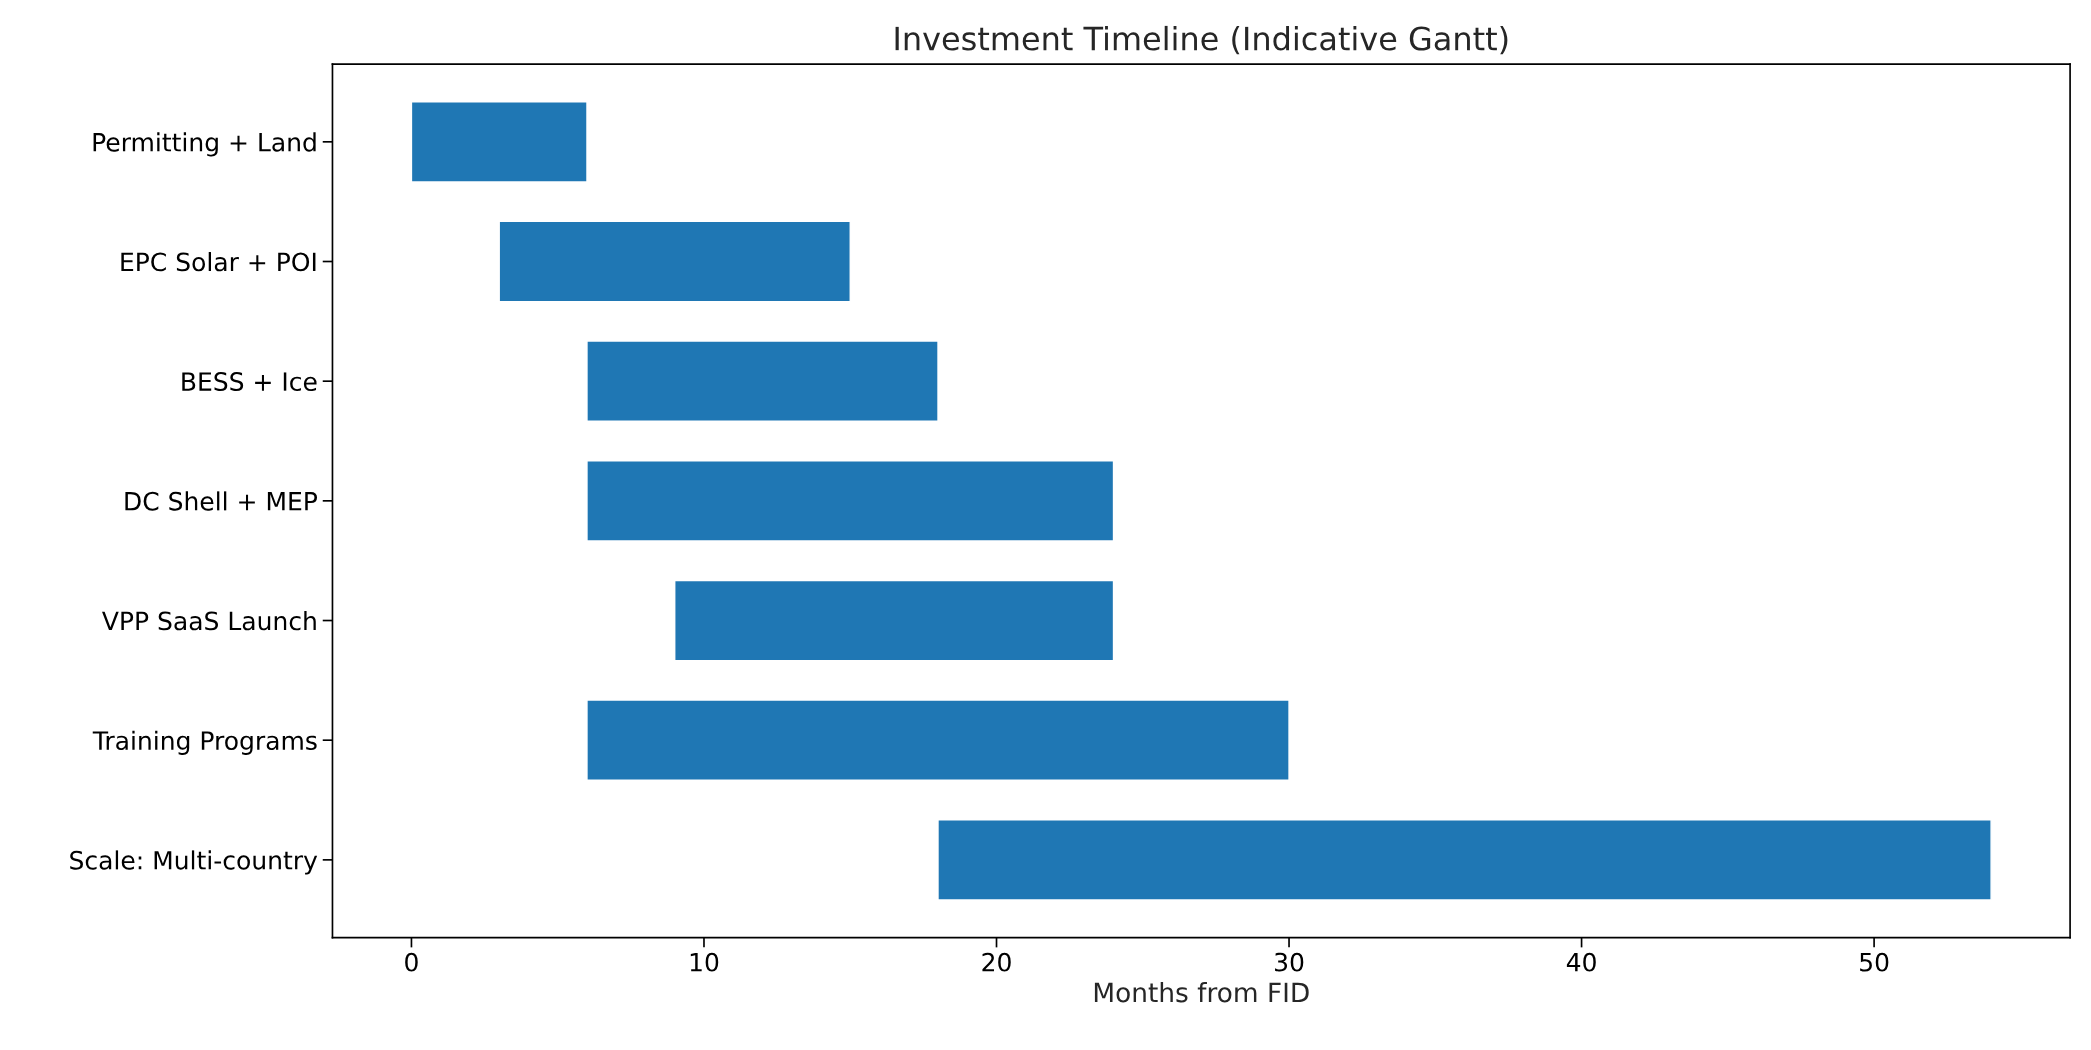 The width and height of the screenshot is (2091, 1050). I want to click on x-tick-label: 0, so click(411, 962).